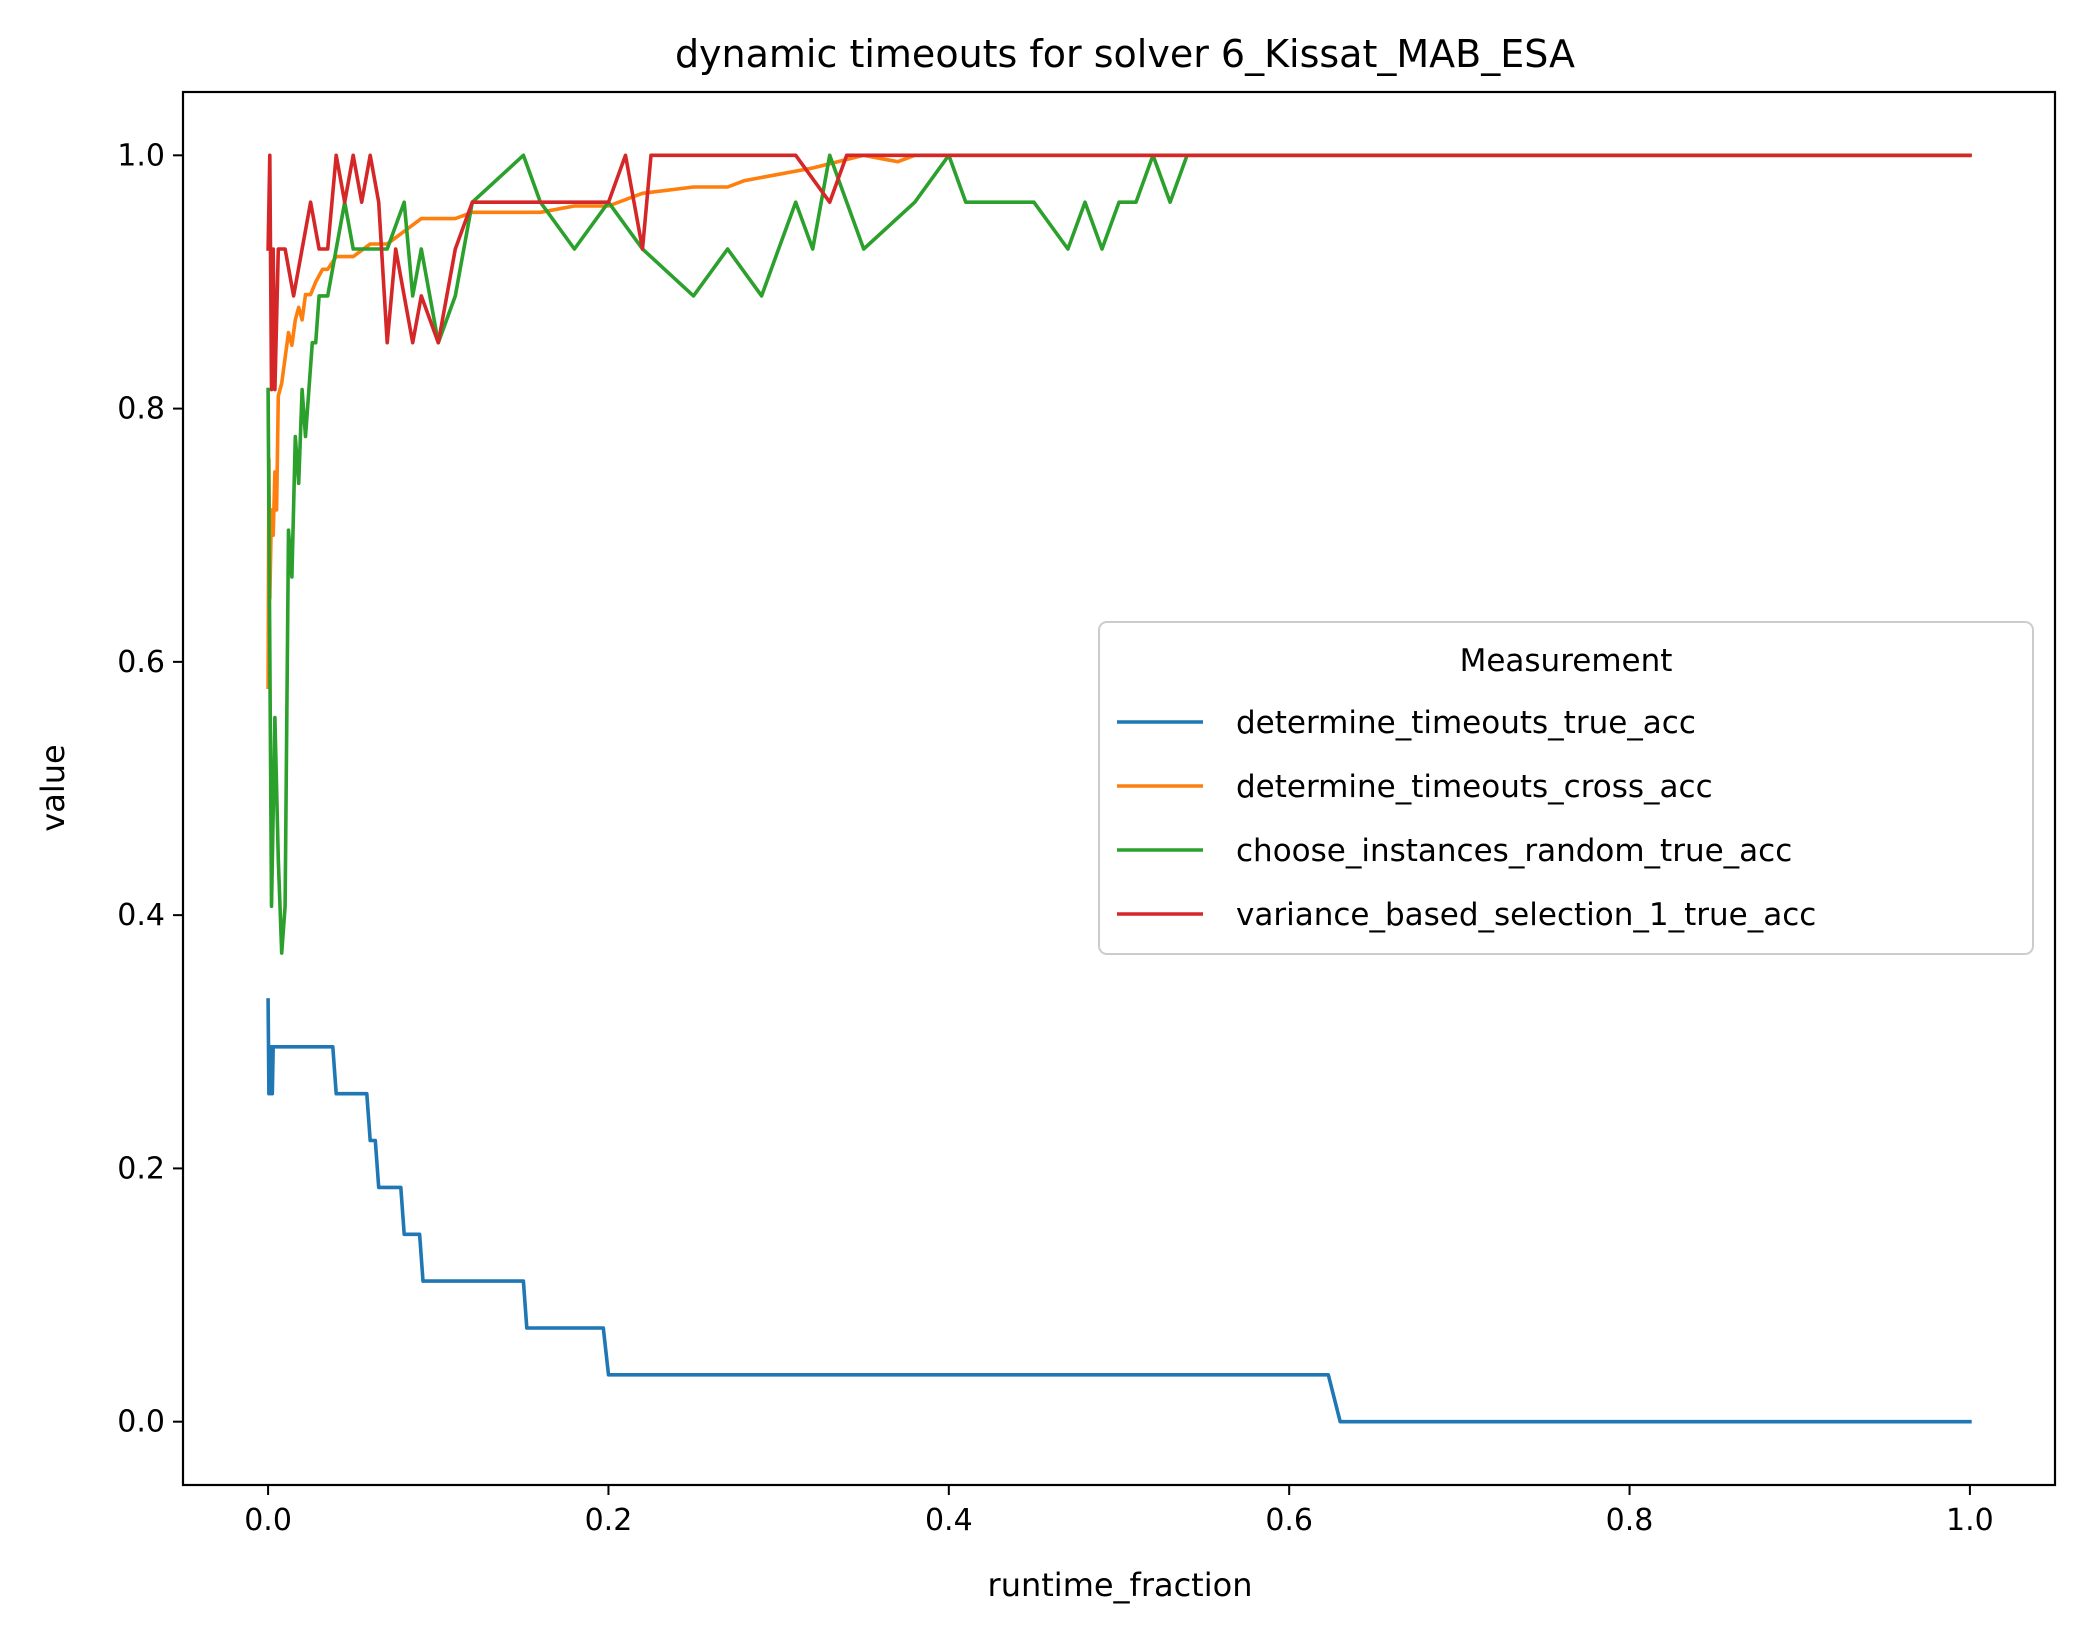 The width and height of the screenshot is (2074, 1639). Describe the element at coordinates (1466, 723) in the screenshot. I see `legend-entry: determine_timeouts_true_acc` at that location.